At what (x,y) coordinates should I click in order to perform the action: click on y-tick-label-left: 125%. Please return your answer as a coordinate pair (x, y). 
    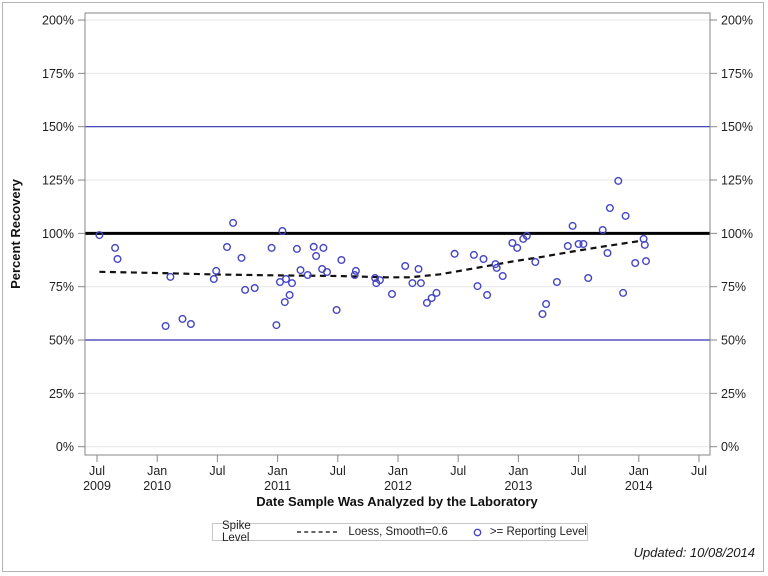
    Looking at the image, I should click on (58, 181).